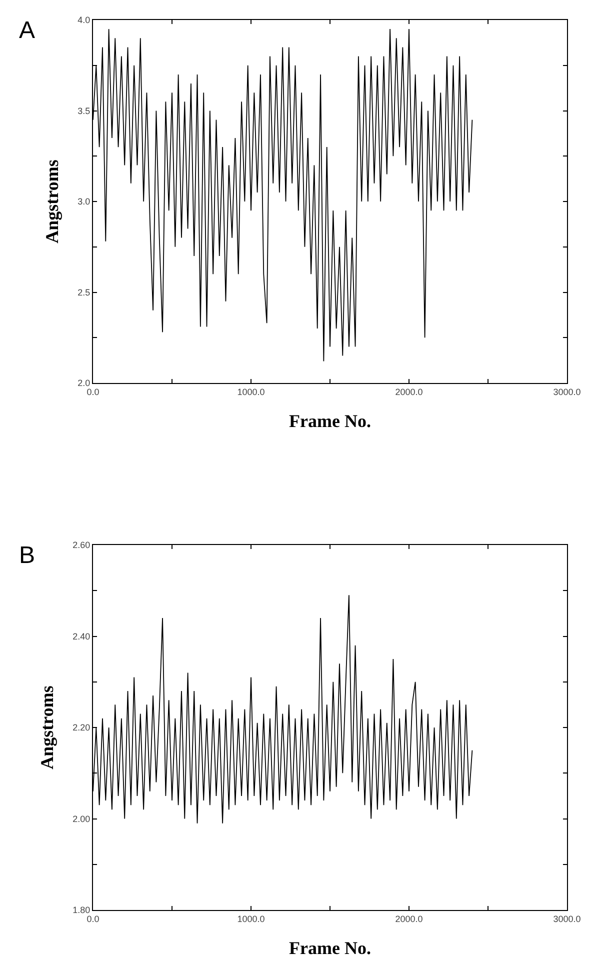 The height and width of the screenshot is (969, 593). Describe the element at coordinates (84, 201) in the screenshot. I see `y-tick-label: 3.0` at that location.